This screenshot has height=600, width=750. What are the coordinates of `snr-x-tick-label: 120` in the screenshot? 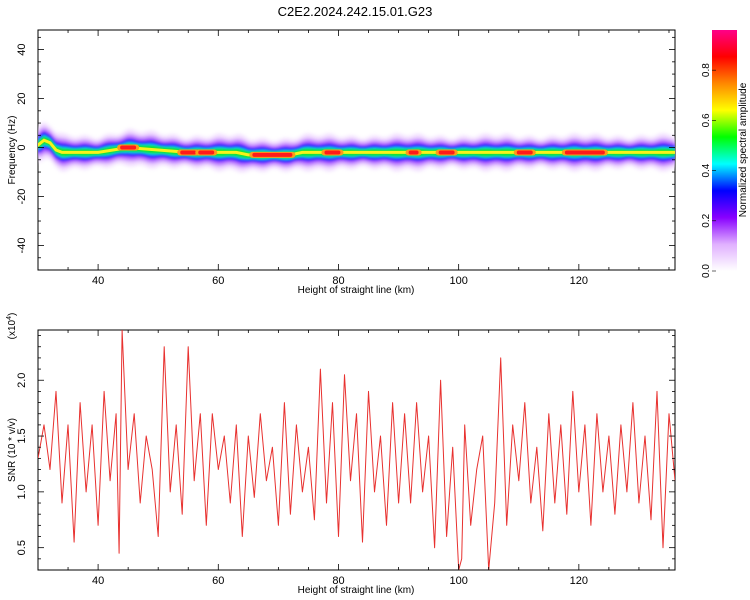 It's located at (579, 581).